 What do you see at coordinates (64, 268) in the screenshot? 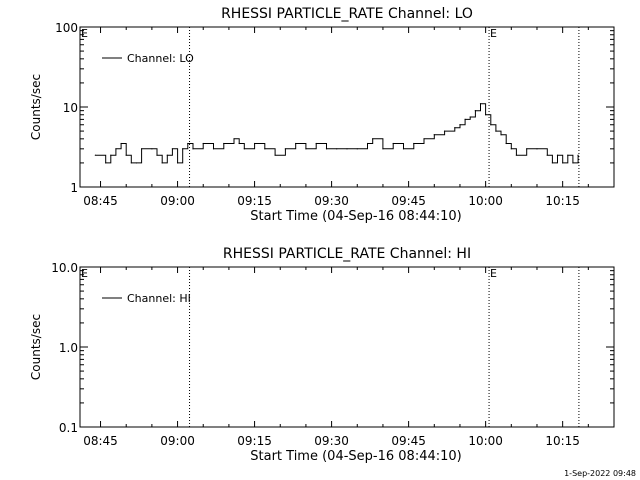
I see `y-tick-label: 10.0` at bounding box center [64, 268].